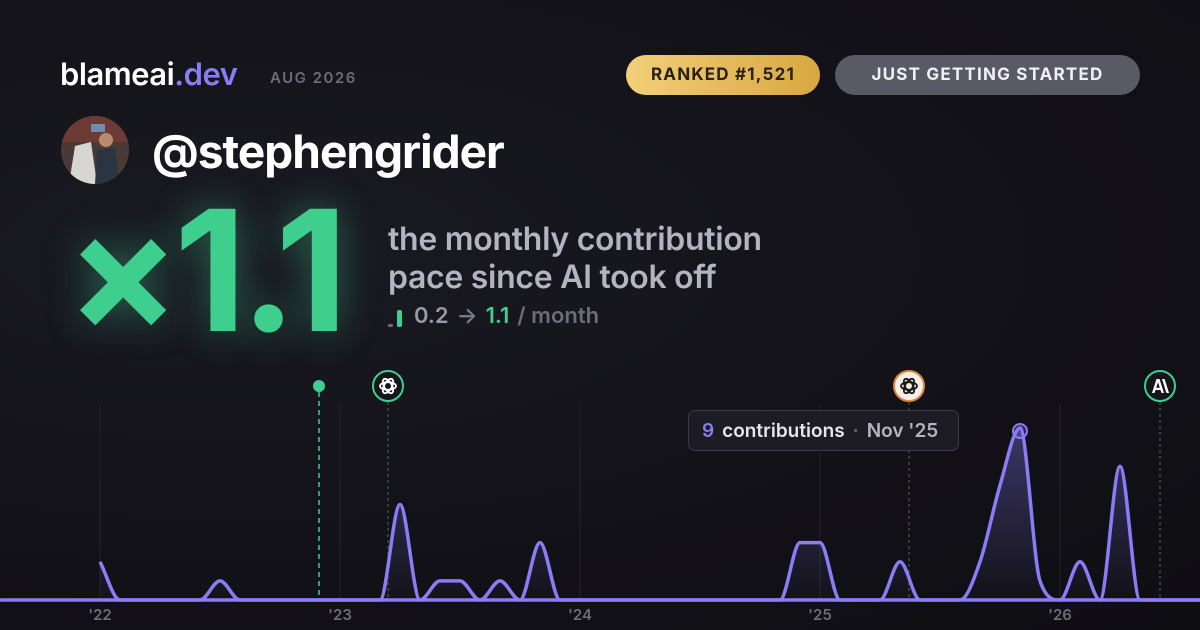 The height and width of the screenshot is (630, 1200). I want to click on rank-badge: RANKED #1,521, so click(723, 75).